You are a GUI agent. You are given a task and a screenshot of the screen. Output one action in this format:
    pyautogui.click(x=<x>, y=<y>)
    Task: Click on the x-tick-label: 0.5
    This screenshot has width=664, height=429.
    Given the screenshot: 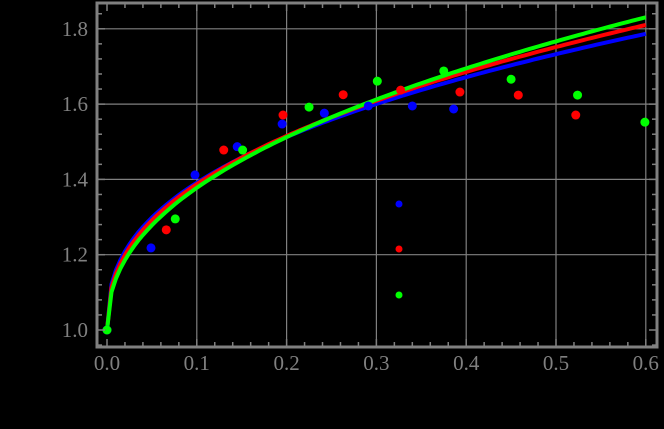 What is the action you would take?
    pyautogui.click(x=556, y=363)
    